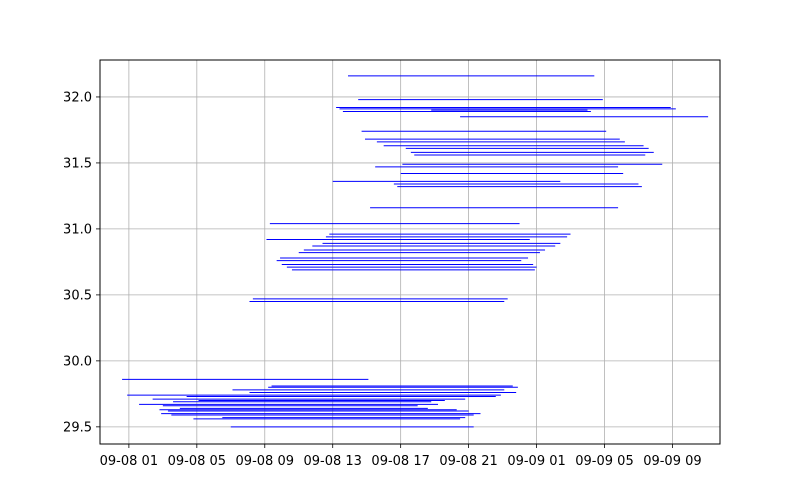 The width and height of the screenshot is (800, 504). What do you see at coordinates (468, 461) in the screenshot?
I see `x-tick-label: 09-08 21` at bounding box center [468, 461].